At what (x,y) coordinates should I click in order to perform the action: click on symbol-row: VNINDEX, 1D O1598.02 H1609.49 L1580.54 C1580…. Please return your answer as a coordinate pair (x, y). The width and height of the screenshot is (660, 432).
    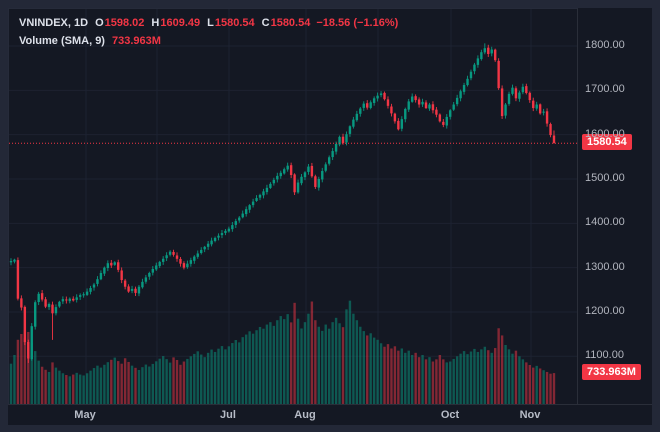
    Looking at the image, I should click on (208, 23).